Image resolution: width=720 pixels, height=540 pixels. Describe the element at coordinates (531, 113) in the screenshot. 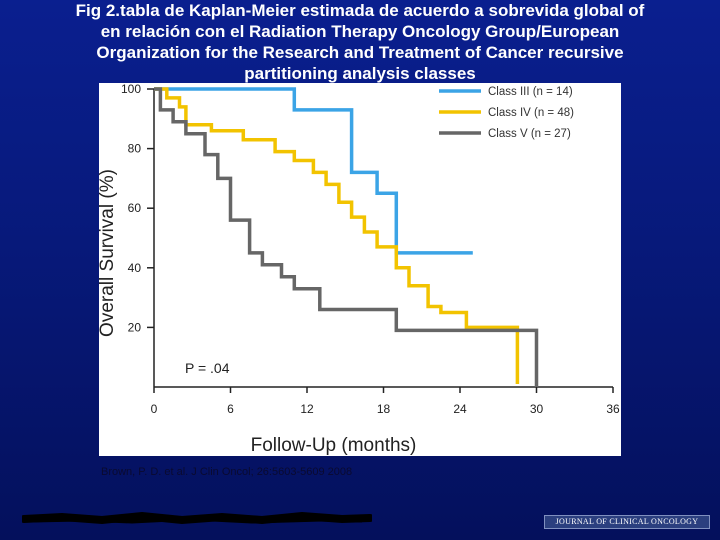

I see `legend-label-2: Class IV (n = 48)` at that location.